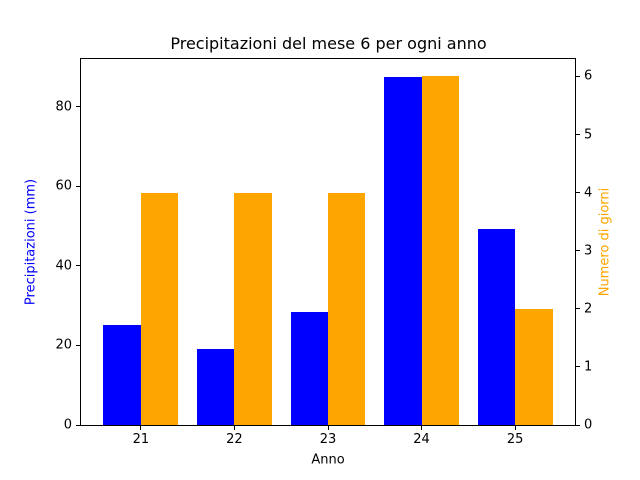 This screenshot has width=640, height=480. What do you see at coordinates (328, 439) in the screenshot?
I see `x-tick-label: 23` at bounding box center [328, 439].